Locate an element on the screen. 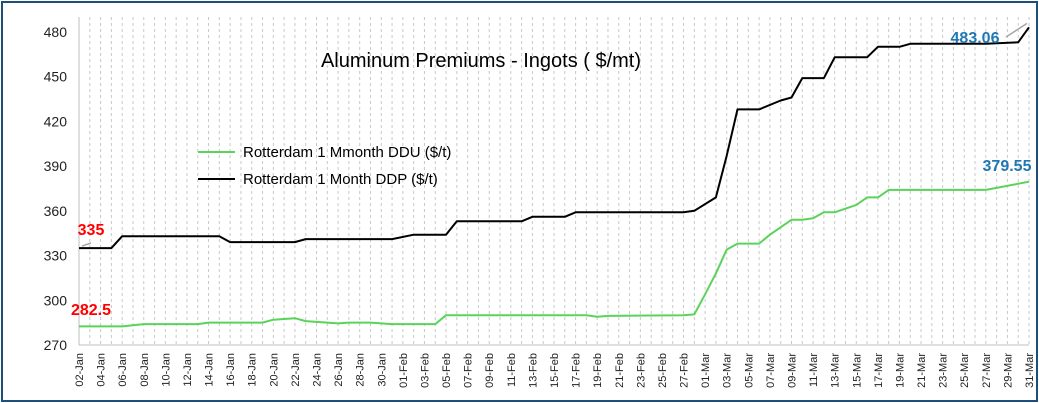  x-tick-label: 12-Jan is located at coordinates (188, 370).